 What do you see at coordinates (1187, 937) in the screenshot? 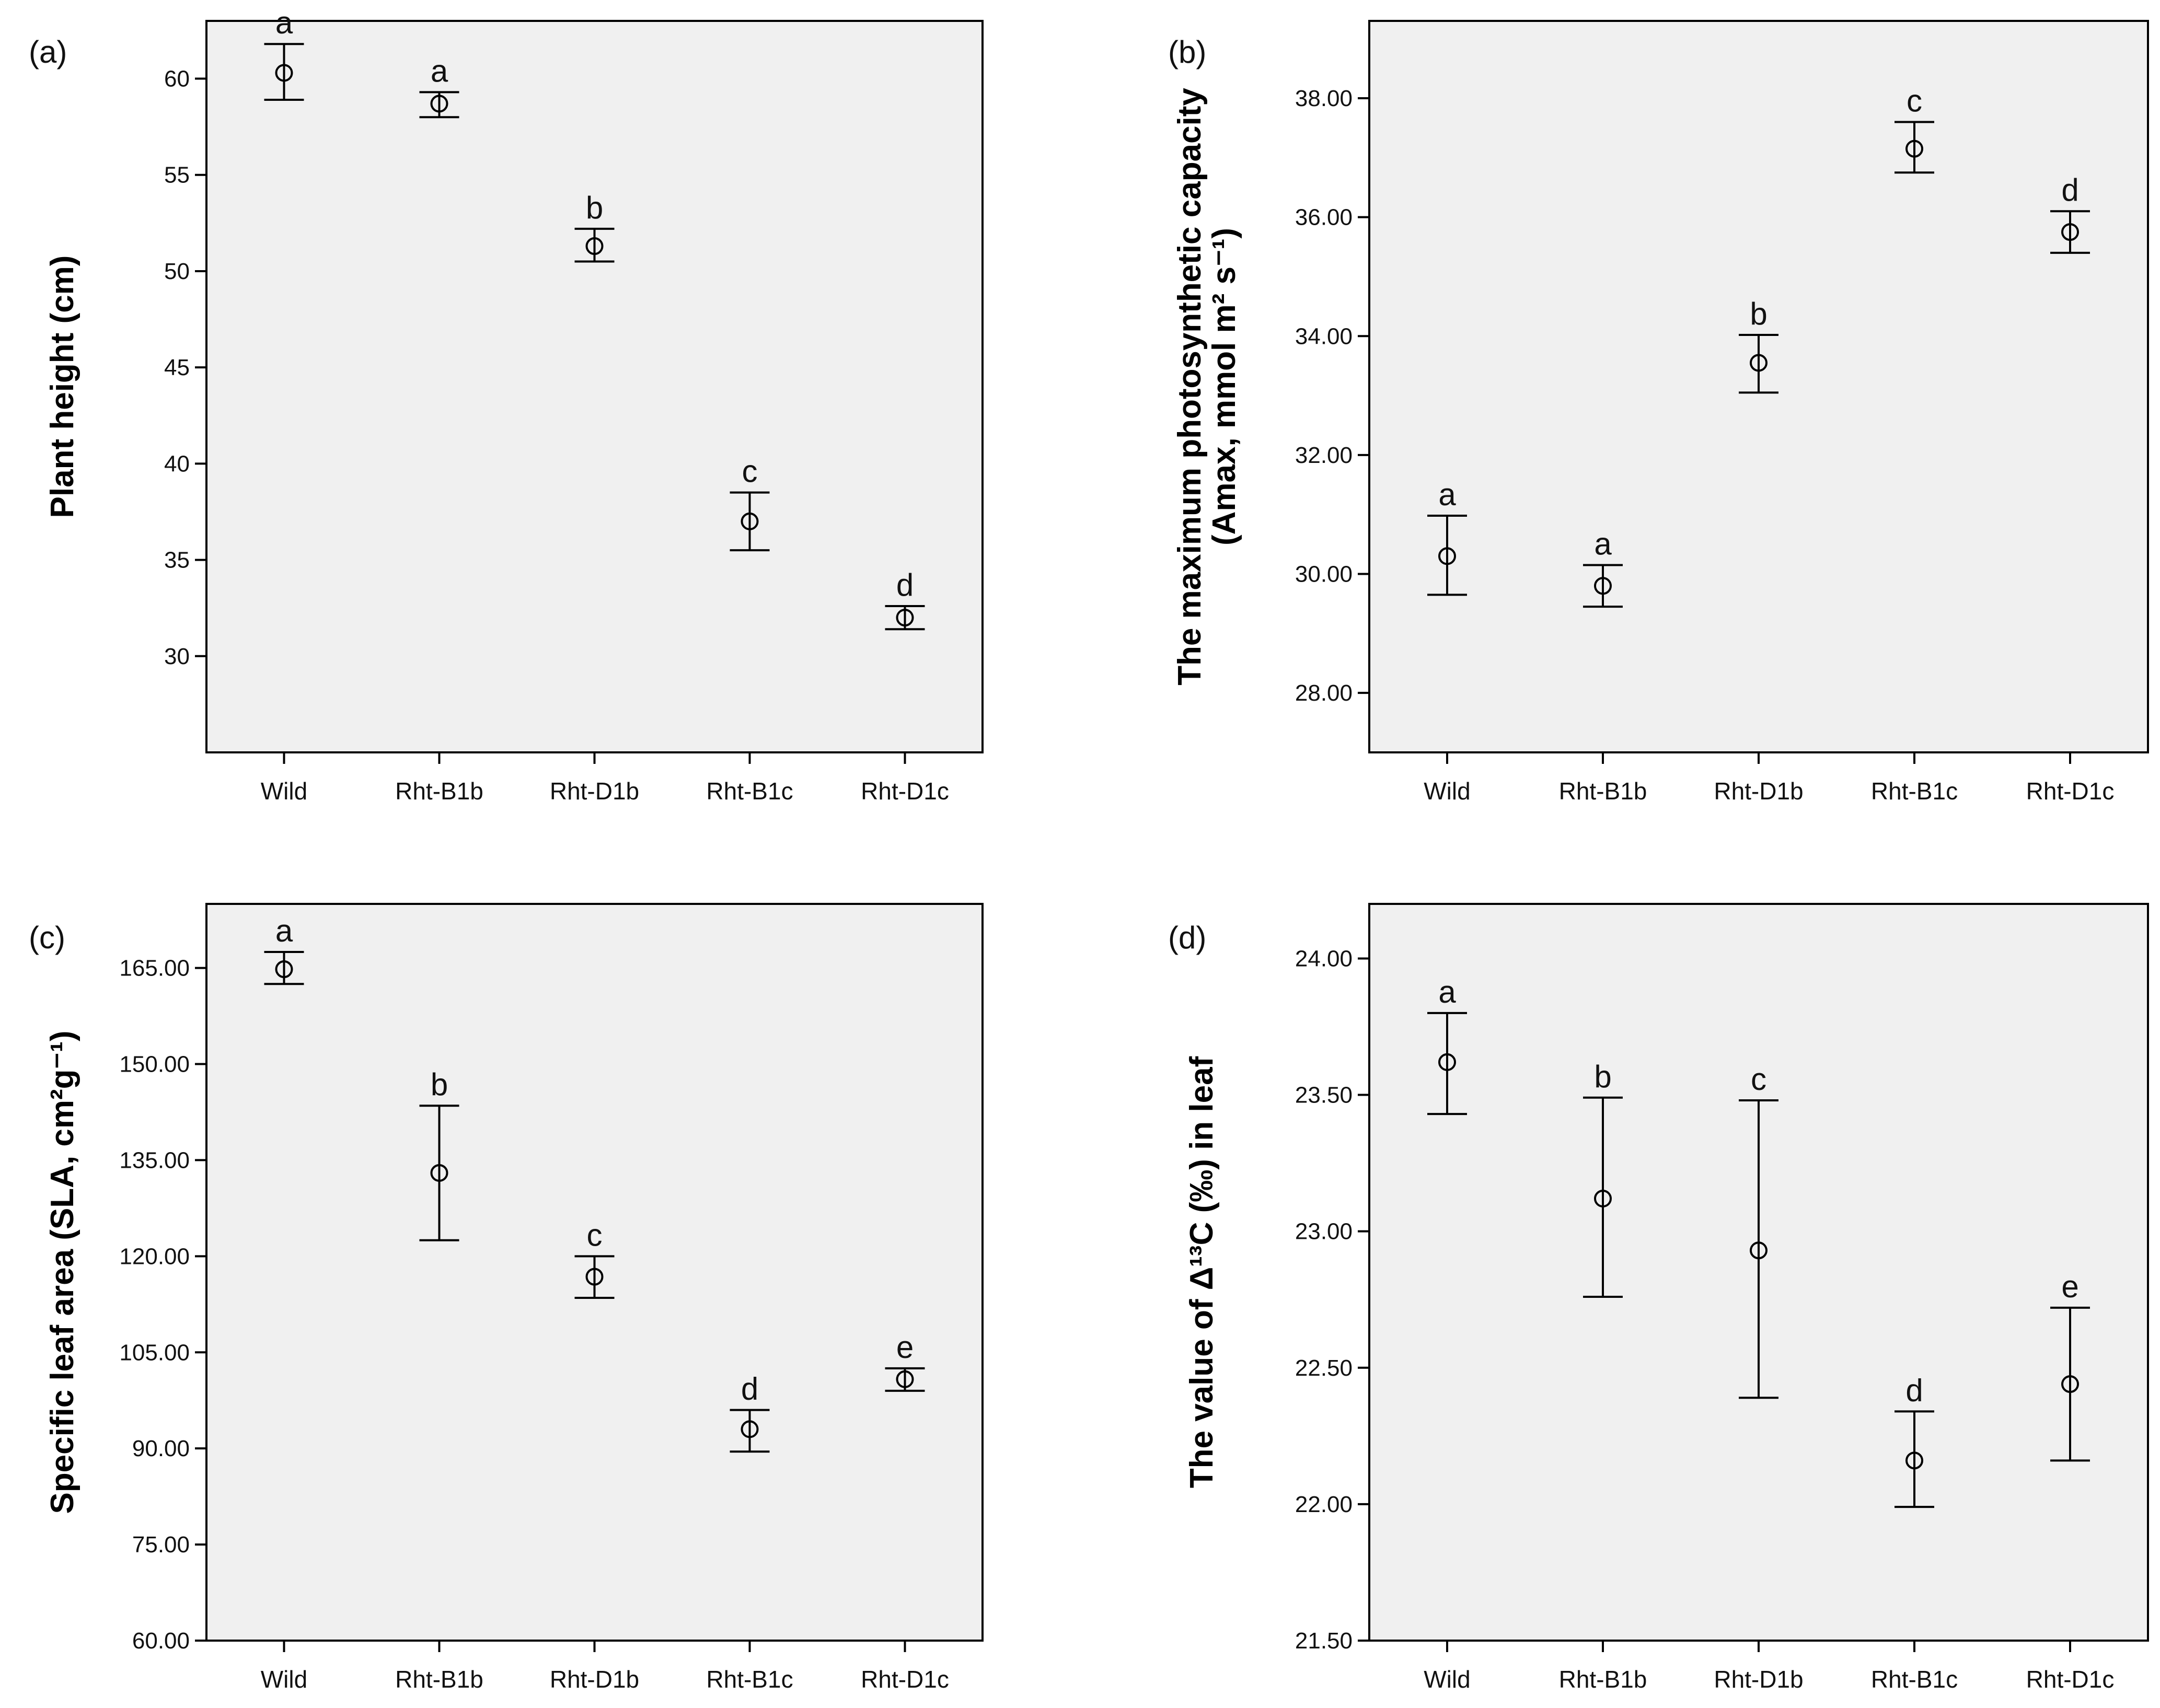
I see `panel-label: (d)` at bounding box center [1187, 937].